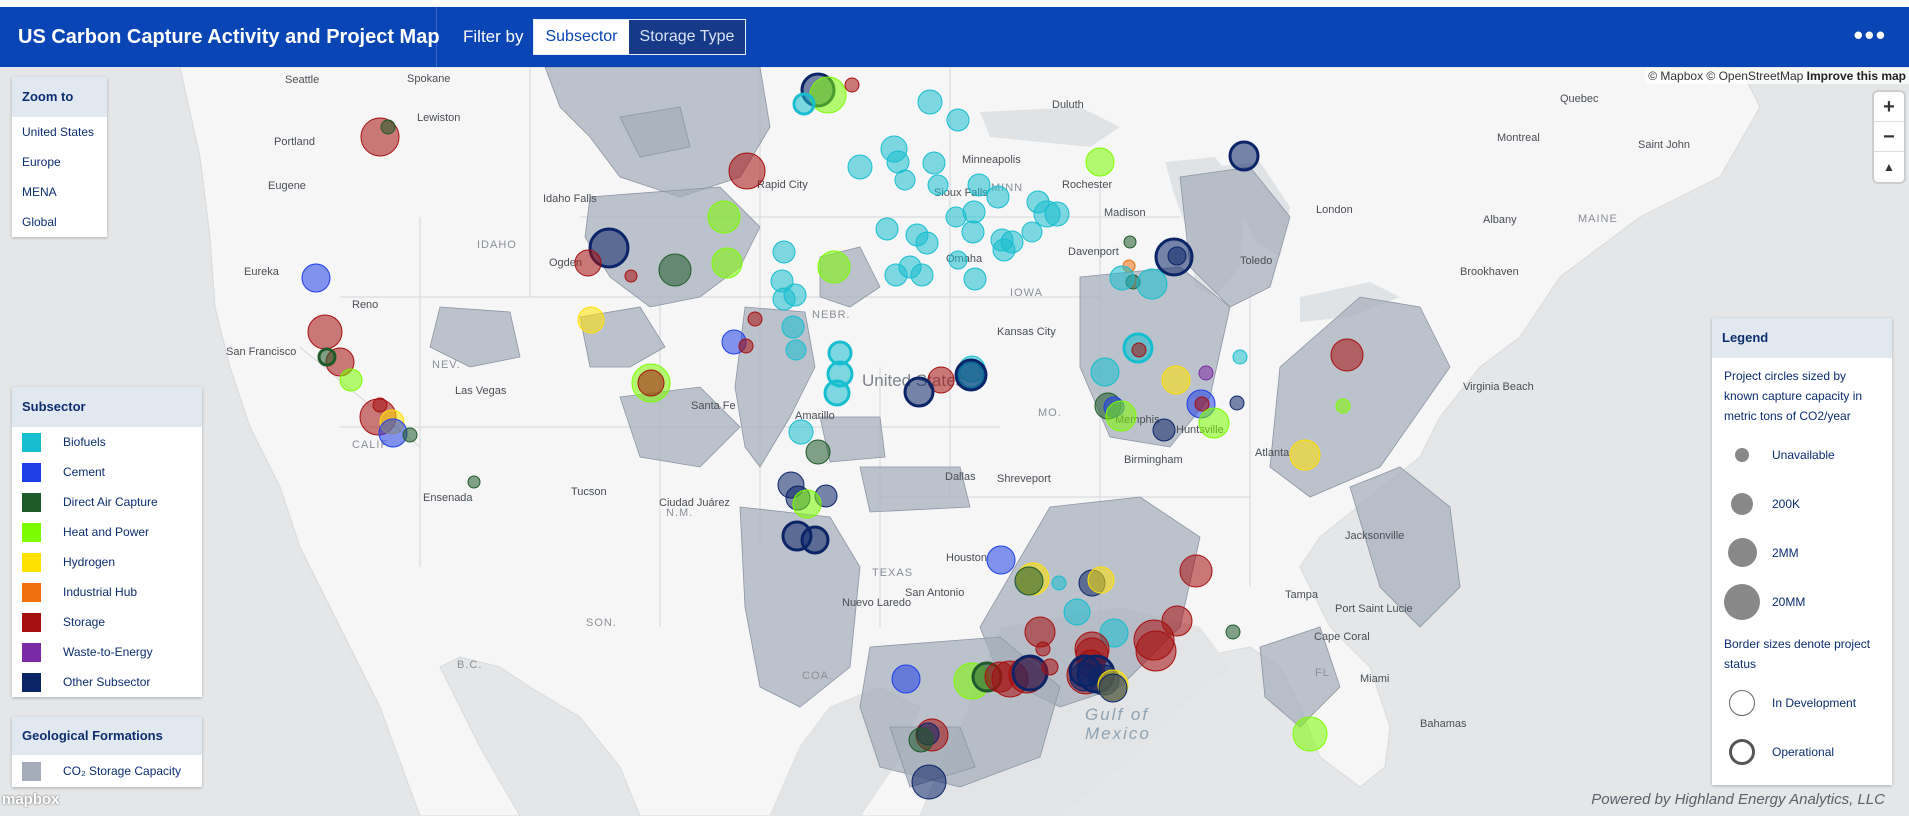 This screenshot has width=1909, height=816. Describe the element at coordinates (581, 37) in the screenshot. I see `filter-subsector-button: Subsector` at that location.